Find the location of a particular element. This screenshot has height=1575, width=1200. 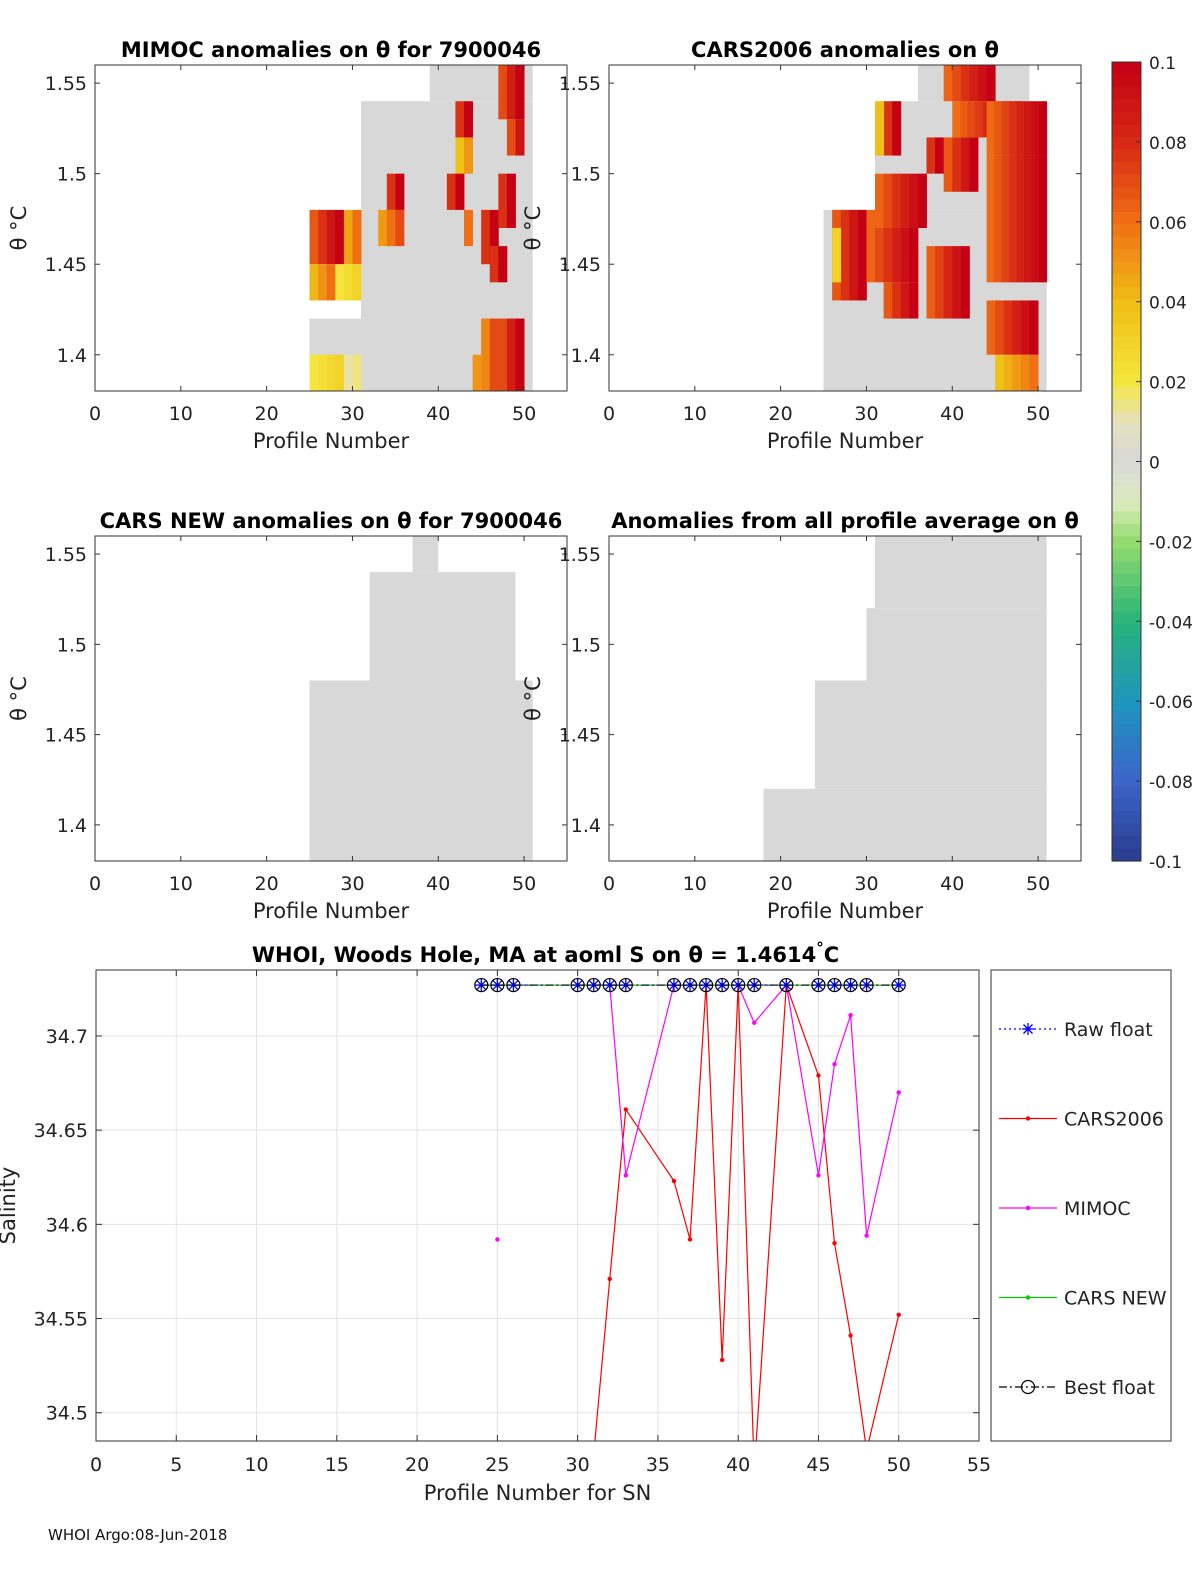

colorbar-tick-label: -0.06 is located at coordinates (1171, 703).